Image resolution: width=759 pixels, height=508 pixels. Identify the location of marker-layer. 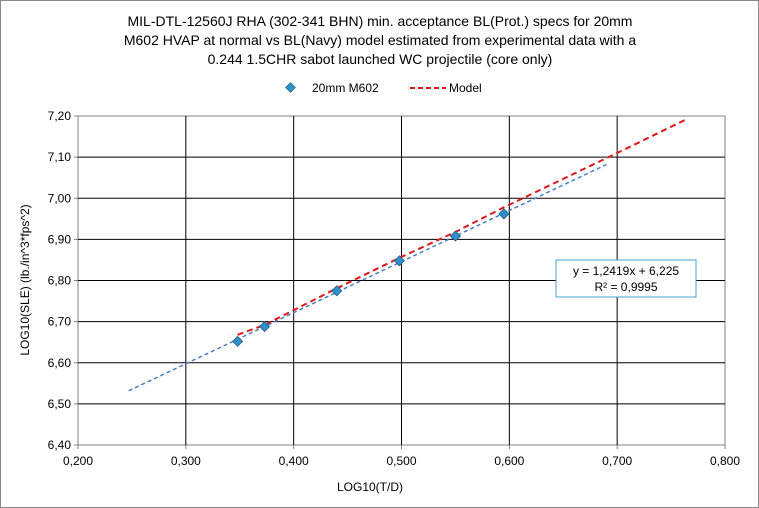
(371, 277).